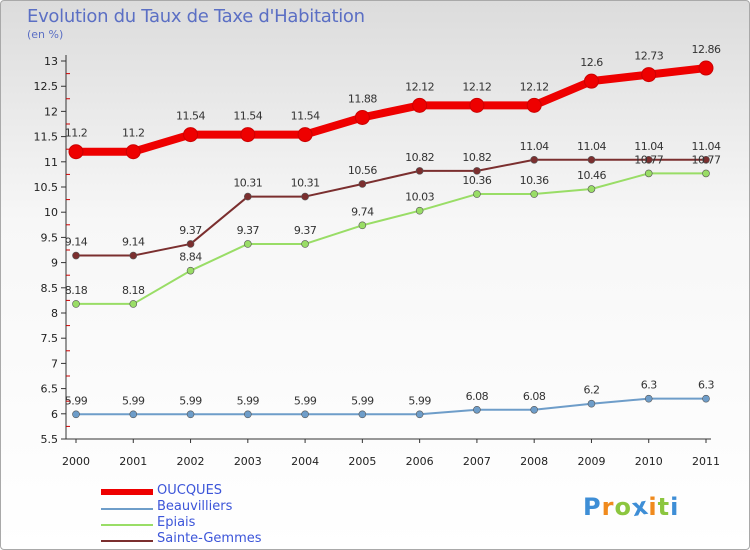 The height and width of the screenshot is (550, 750). What do you see at coordinates (419, 197) in the screenshot?
I see `data-label: 10.03` at bounding box center [419, 197].